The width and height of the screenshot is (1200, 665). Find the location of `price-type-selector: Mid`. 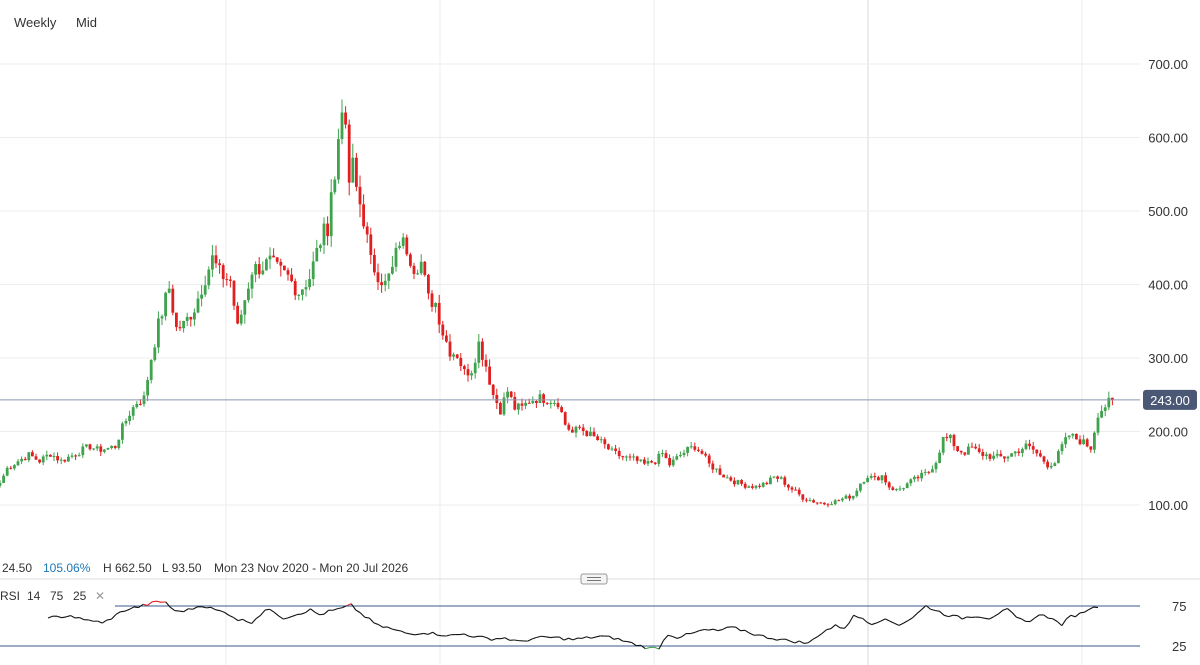

price-type-selector: Mid is located at coordinates (86, 22).